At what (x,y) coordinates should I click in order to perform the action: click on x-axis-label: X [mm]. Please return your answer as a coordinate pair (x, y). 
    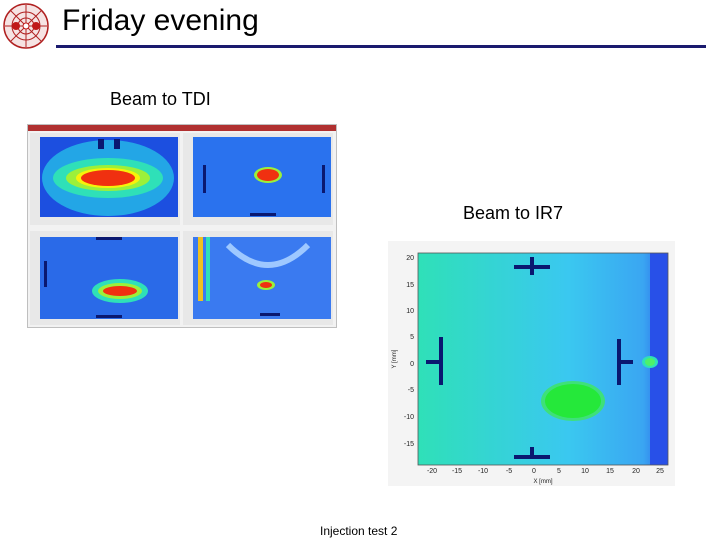
    Looking at the image, I should click on (543, 482).